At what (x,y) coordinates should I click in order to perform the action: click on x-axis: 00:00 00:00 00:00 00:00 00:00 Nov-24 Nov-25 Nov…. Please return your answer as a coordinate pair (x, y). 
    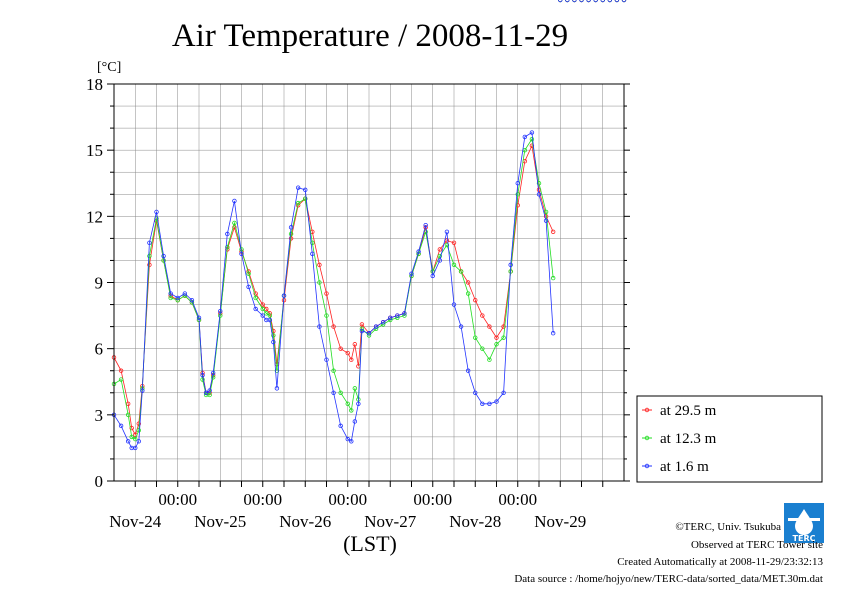
    Looking at the image, I should click on (356, 506).